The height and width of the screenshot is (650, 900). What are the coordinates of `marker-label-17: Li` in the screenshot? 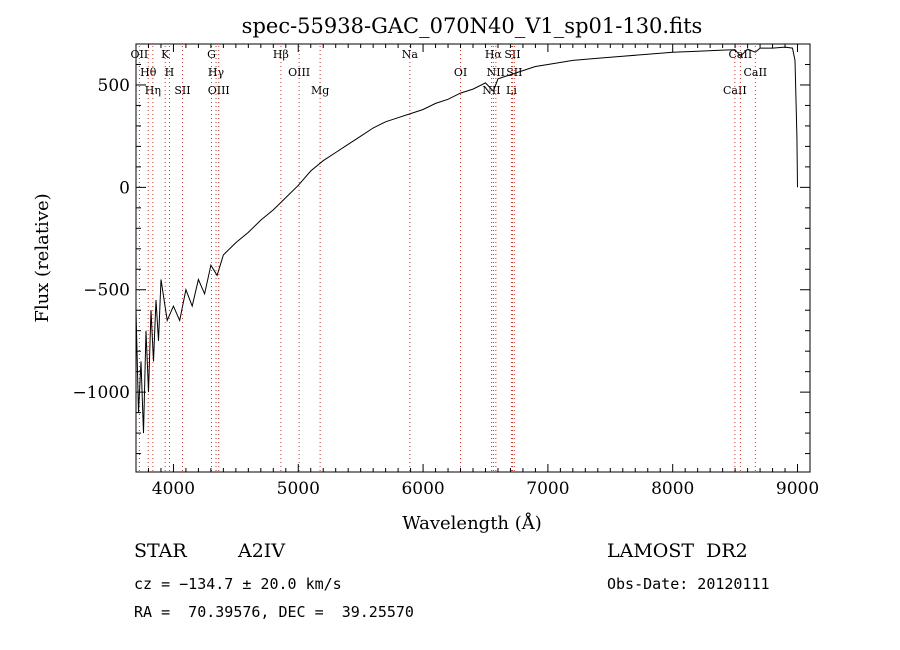 It's located at (511, 90).